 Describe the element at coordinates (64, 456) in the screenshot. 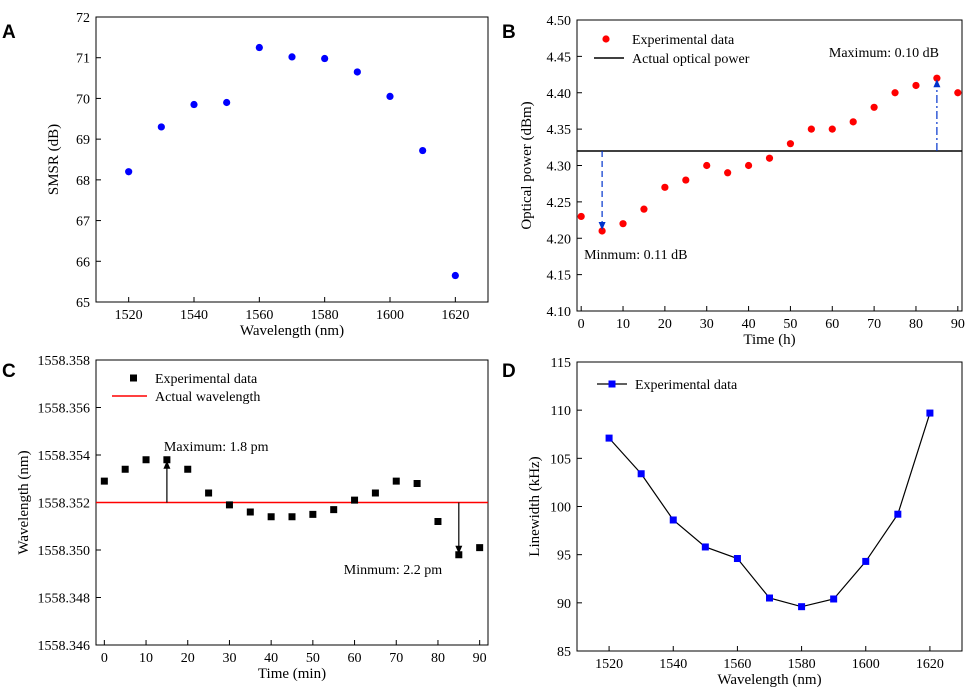

I see `y-tick-label: 1558.354` at that location.